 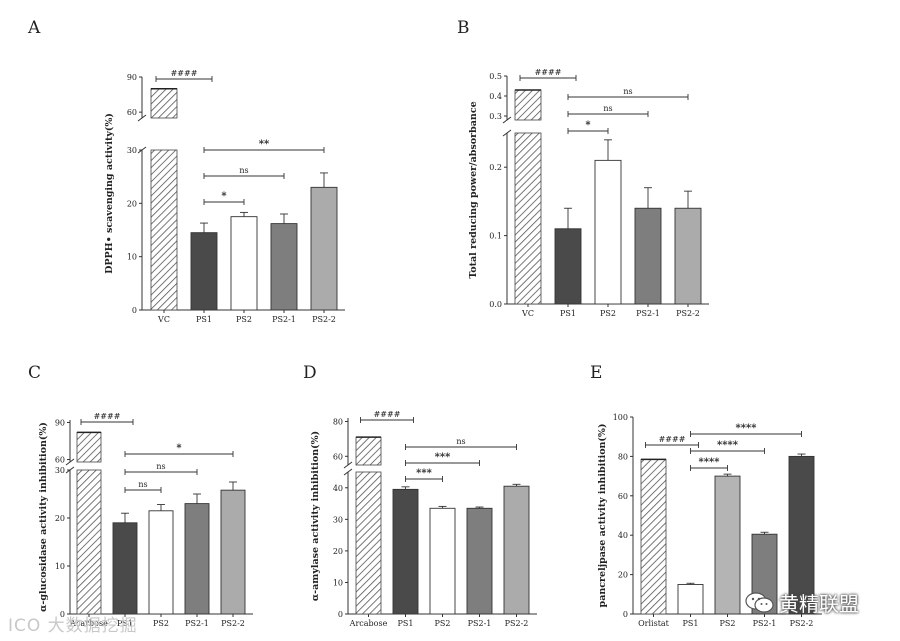 What do you see at coordinates (463, 28) in the screenshot?
I see `panel-letter-b: B` at bounding box center [463, 28].